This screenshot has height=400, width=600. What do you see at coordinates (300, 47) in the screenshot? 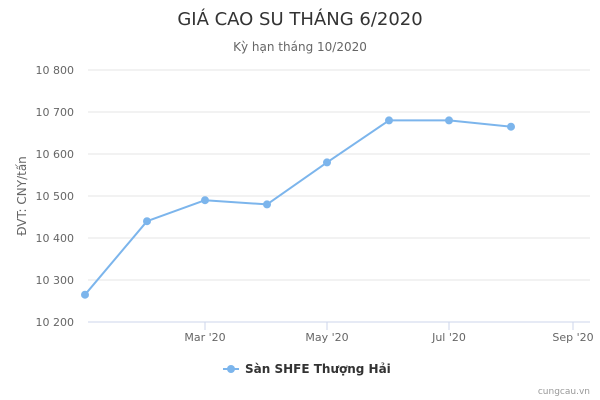
I see `chart-subtitle: Kỳ hạn tháng 10/2020` at bounding box center [300, 47].